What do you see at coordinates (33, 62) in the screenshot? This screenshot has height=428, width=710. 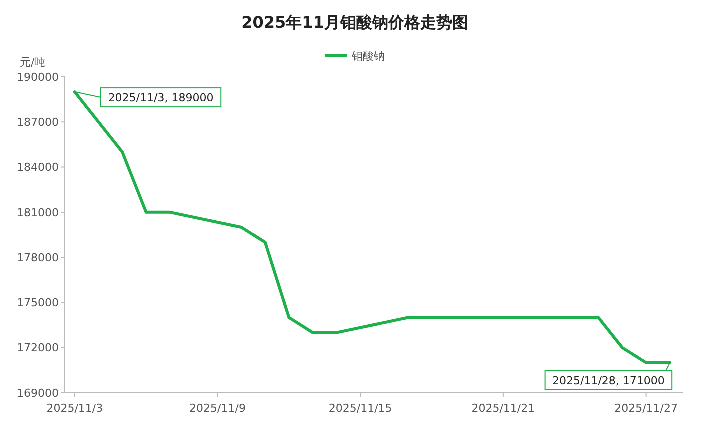 I see `y-axis-title: 元/吨` at bounding box center [33, 62].